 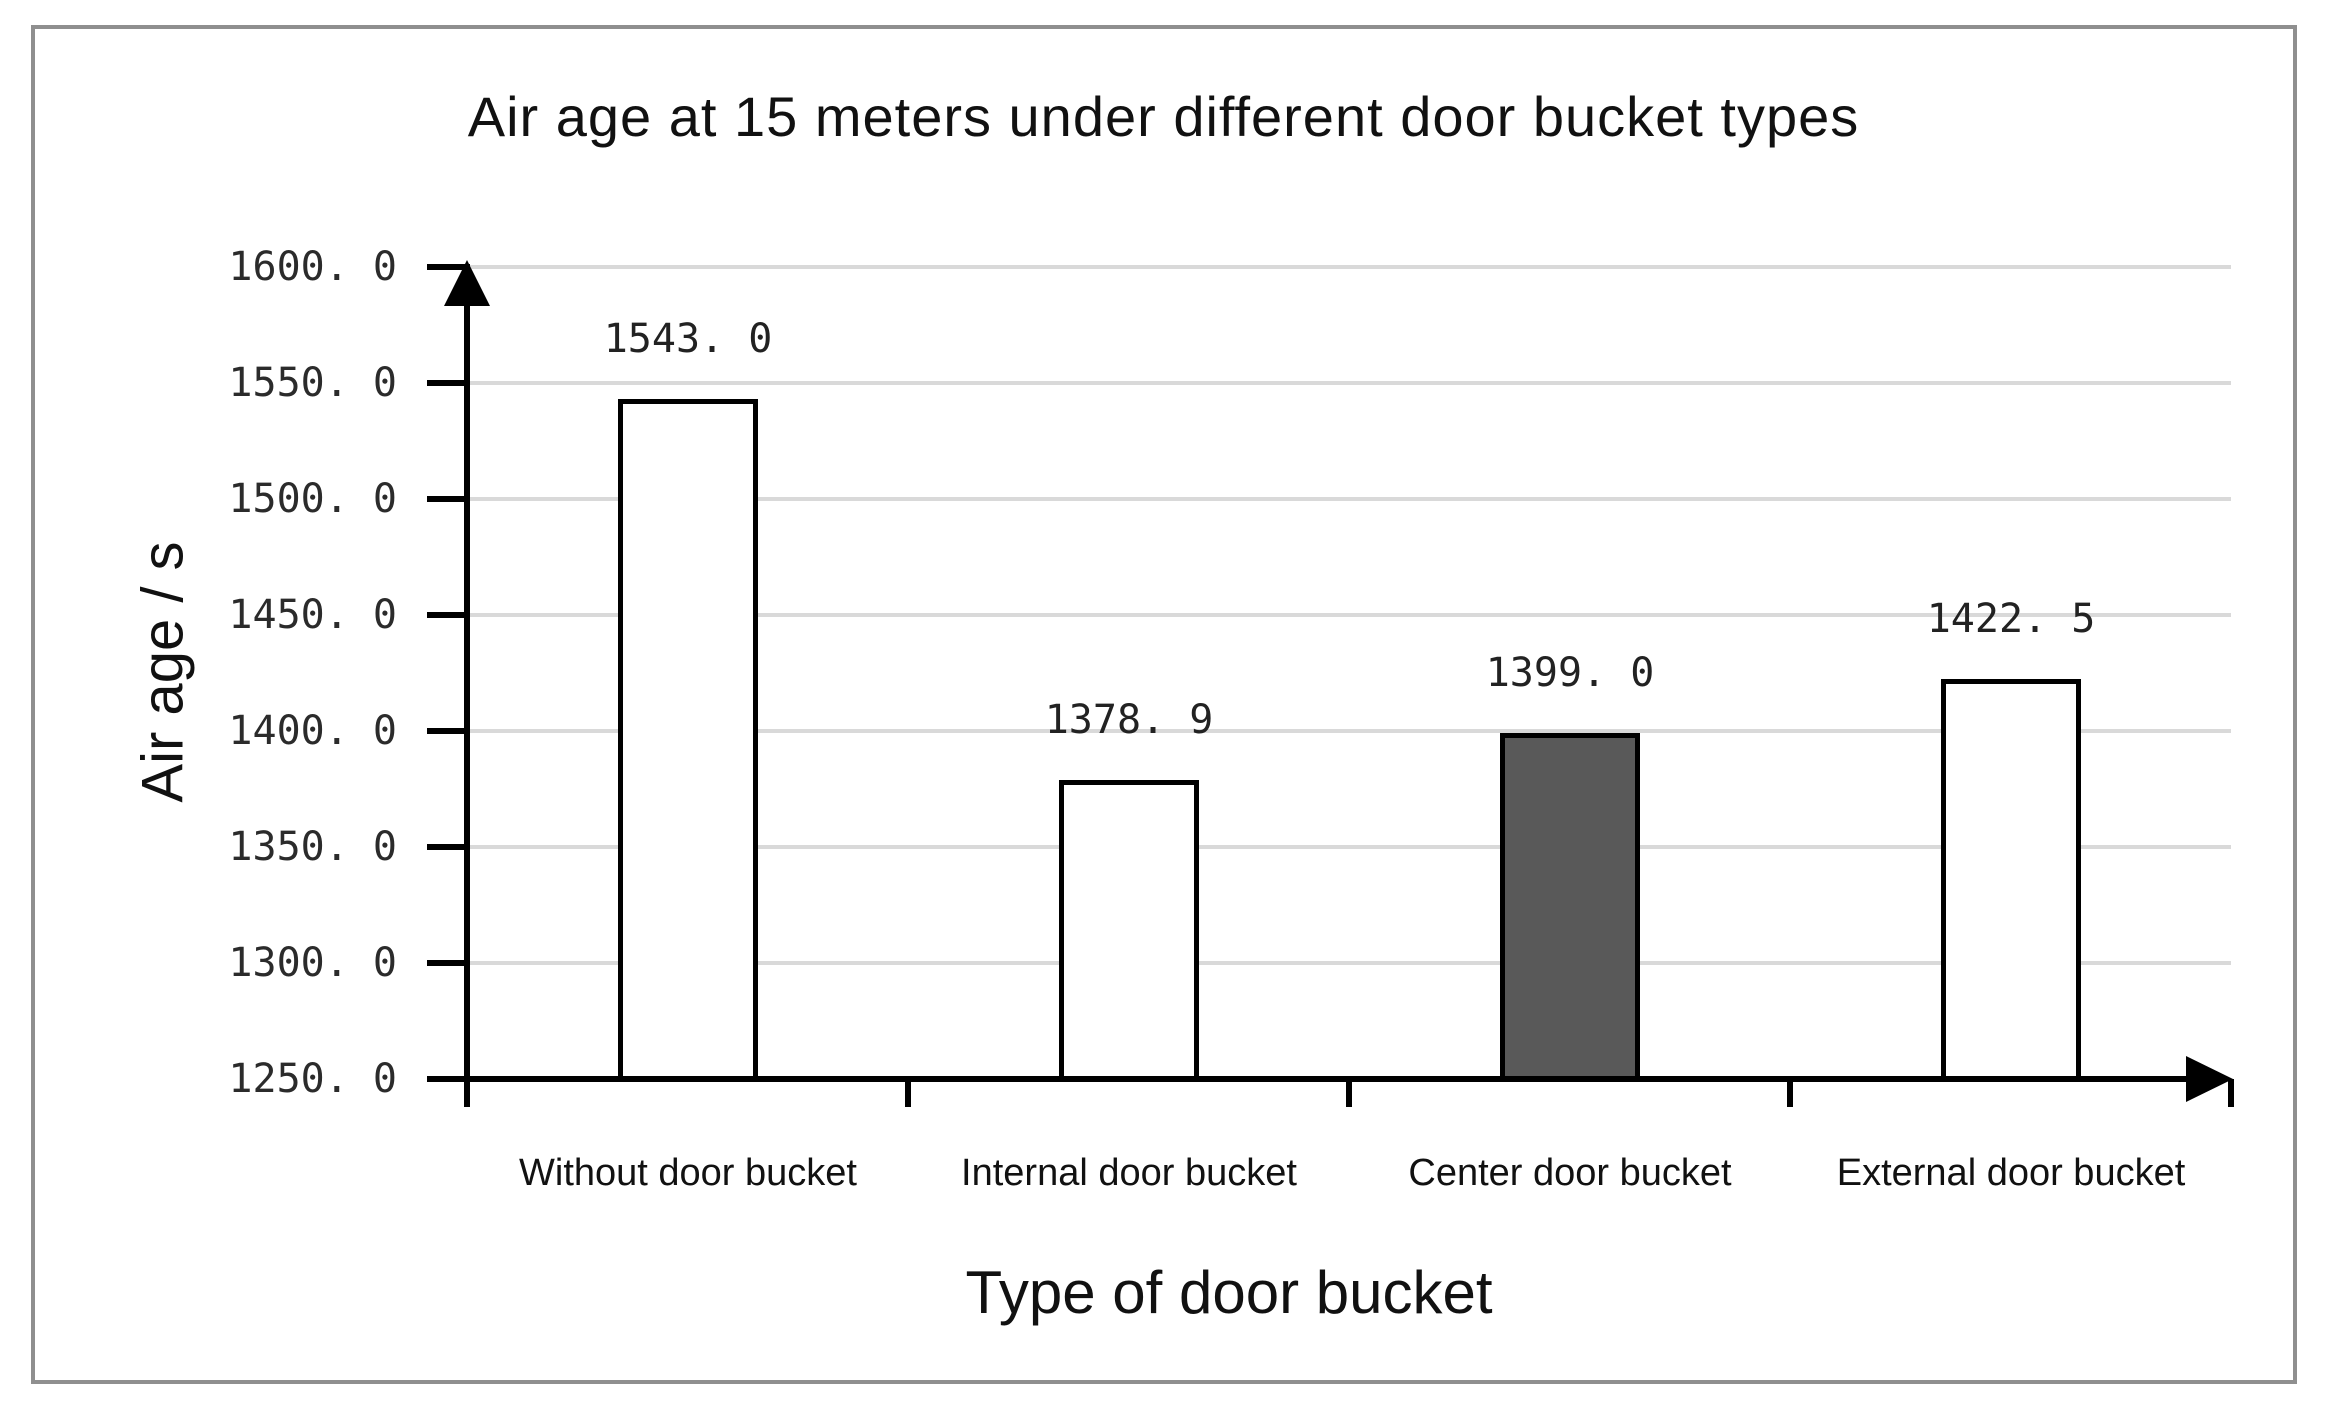 What do you see at coordinates (312, 963) in the screenshot?
I see `y-tick-label: 1300. 0` at bounding box center [312, 963].